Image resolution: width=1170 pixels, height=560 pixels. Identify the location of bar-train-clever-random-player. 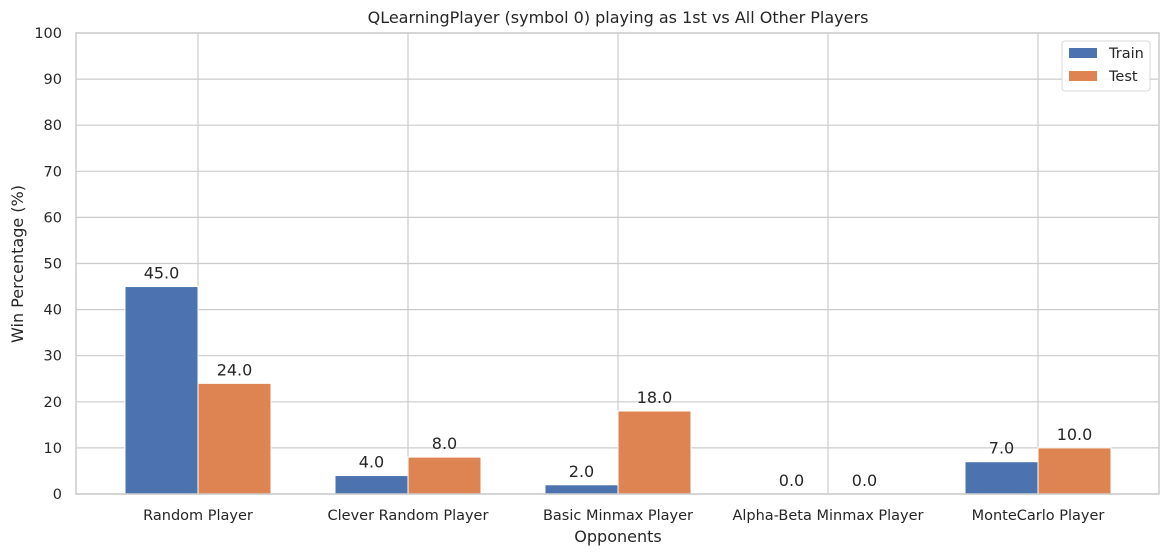
(371, 485).